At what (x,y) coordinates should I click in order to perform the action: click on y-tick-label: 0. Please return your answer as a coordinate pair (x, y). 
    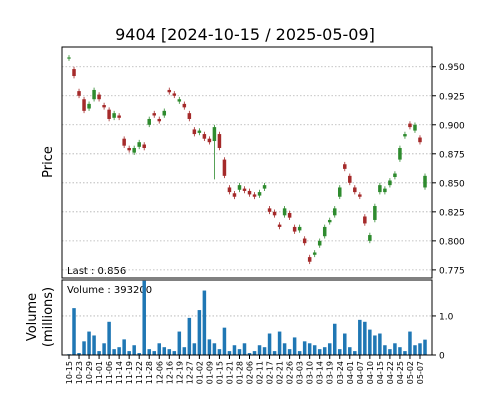
    Looking at the image, I should click on (442, 357).